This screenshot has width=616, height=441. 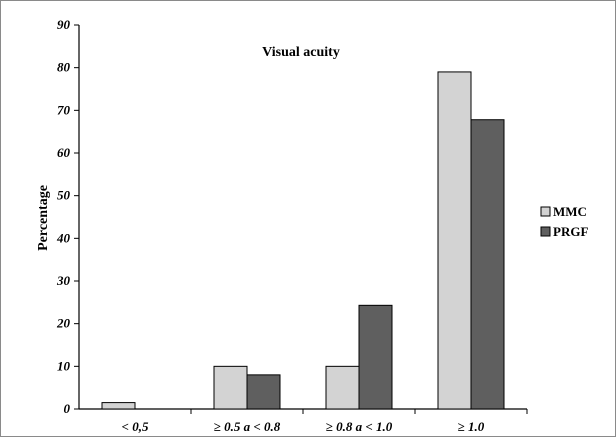 What do you see at coordinates (301, 52) in the screenshot?
I see `chart-title: Visual acuity` at bounding box center [301, 52].